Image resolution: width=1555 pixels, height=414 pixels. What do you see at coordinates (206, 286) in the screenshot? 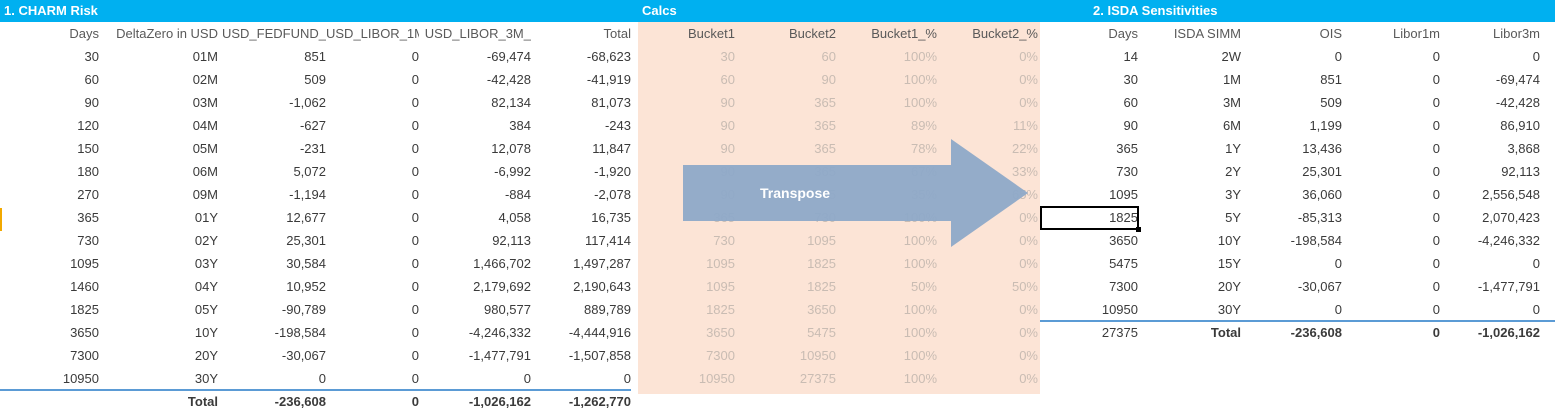
I see `charm-cell: 04Y` at bounding box center [206, 286].